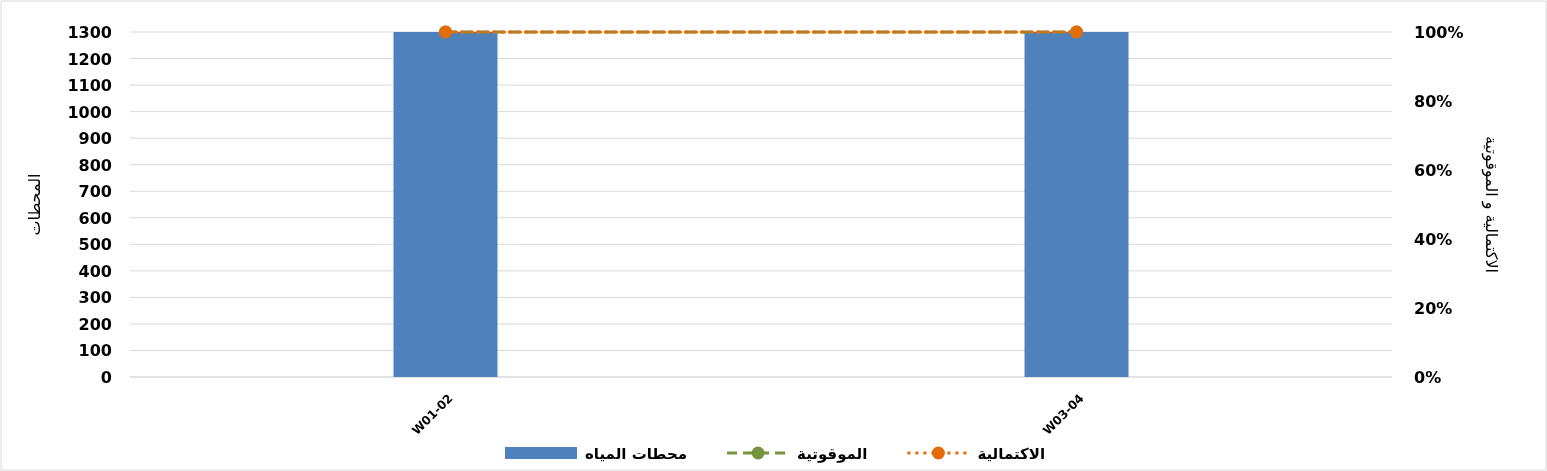 This screenshot has height=471, width=1547. I want to click on y2-tick-label: 60%, so click(1433, 170).